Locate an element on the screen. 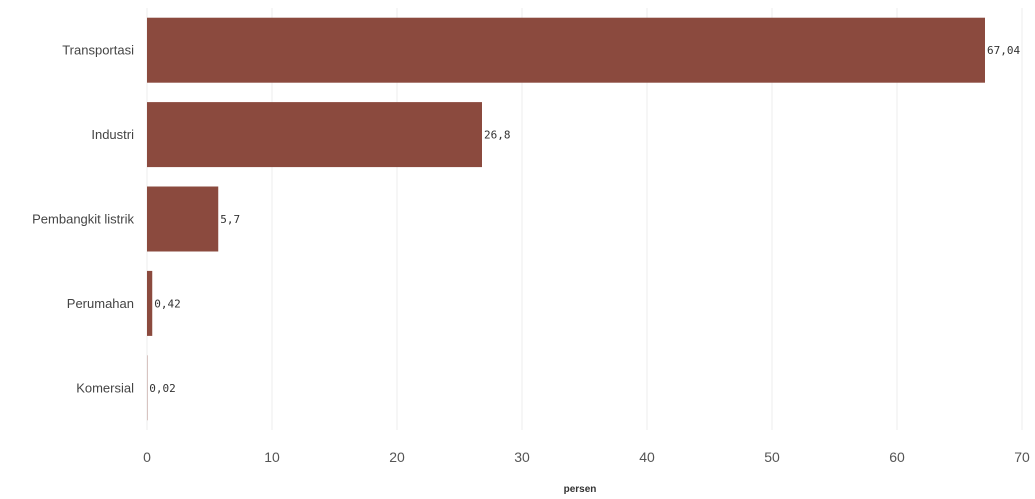 Image resolution: width=1035 pixels, height=499 pixels. x-tick-label: 70 is located at coordinates (1022, 457).